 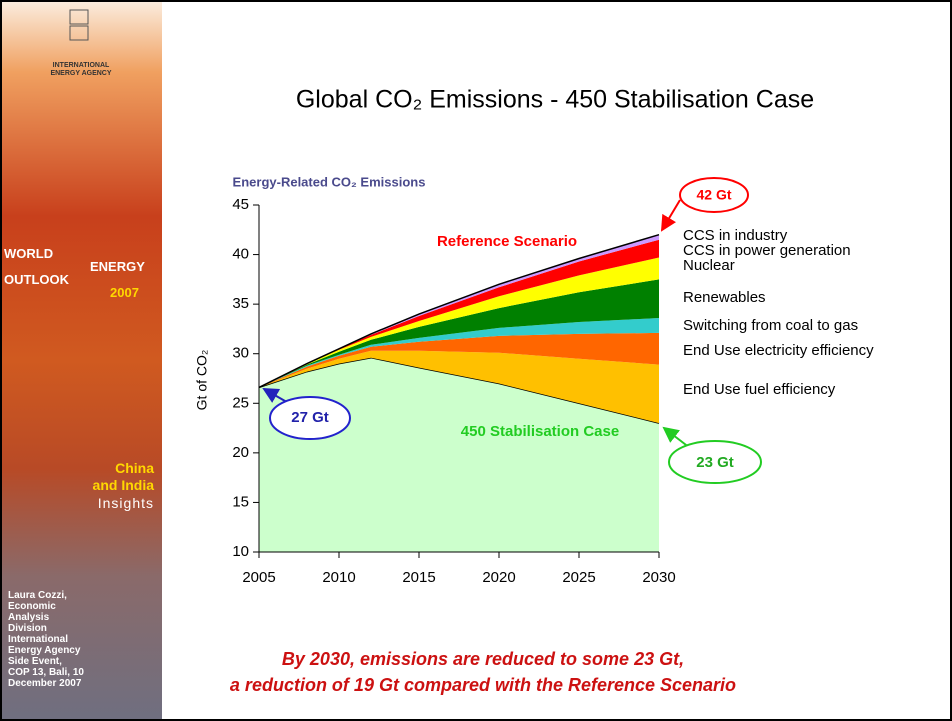 I want to click on y-tick-label: 20, so click(x=240, y=452).